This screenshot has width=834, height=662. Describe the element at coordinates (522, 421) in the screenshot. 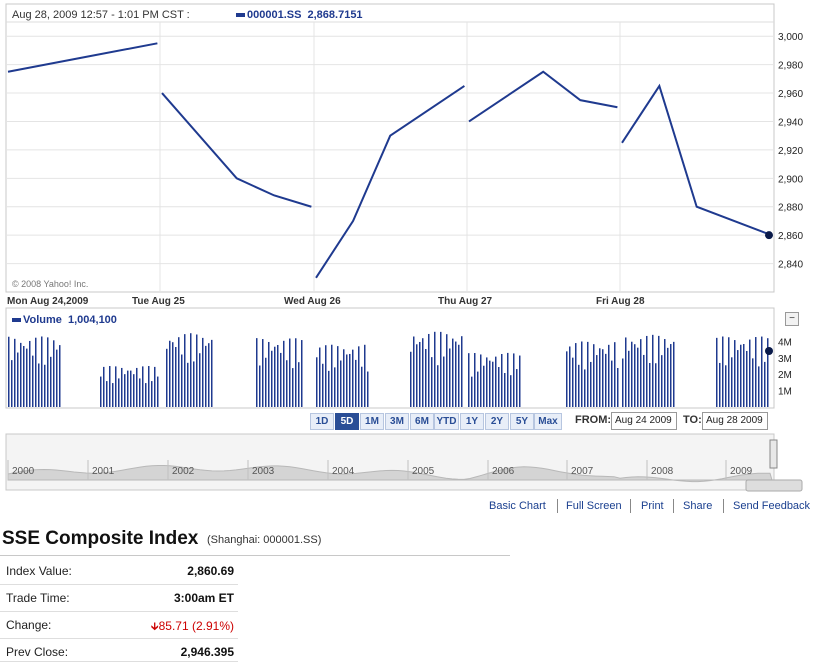

I see `range-button-5y: 5Y` at that location.